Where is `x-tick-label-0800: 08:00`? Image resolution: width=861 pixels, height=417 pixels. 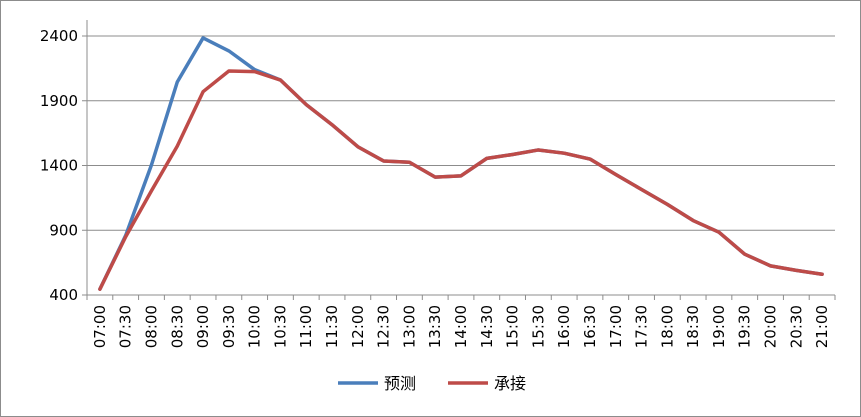 x-tick-label-0800: 08:00 is located at coordinates (151, 326).